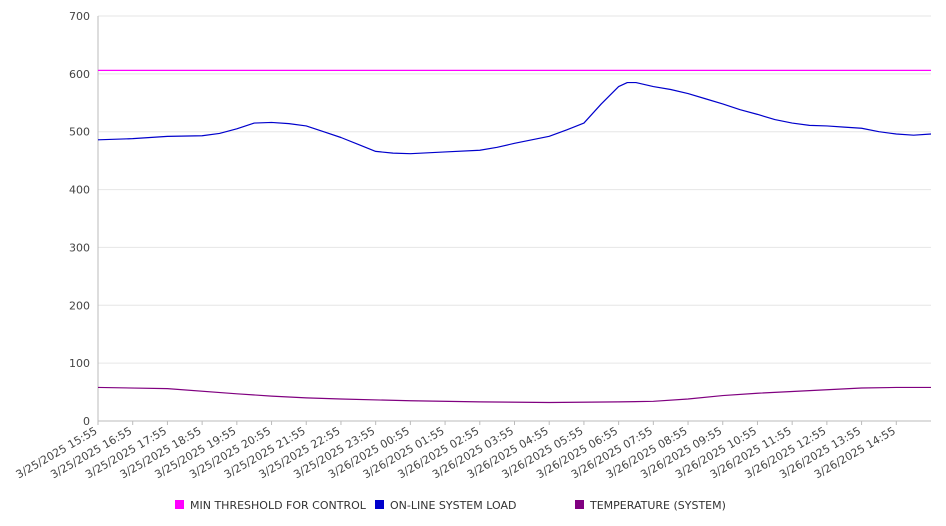 This screenshot has width=946, height=526. I want to click on y-tick-label: 300, so click(79, 247).